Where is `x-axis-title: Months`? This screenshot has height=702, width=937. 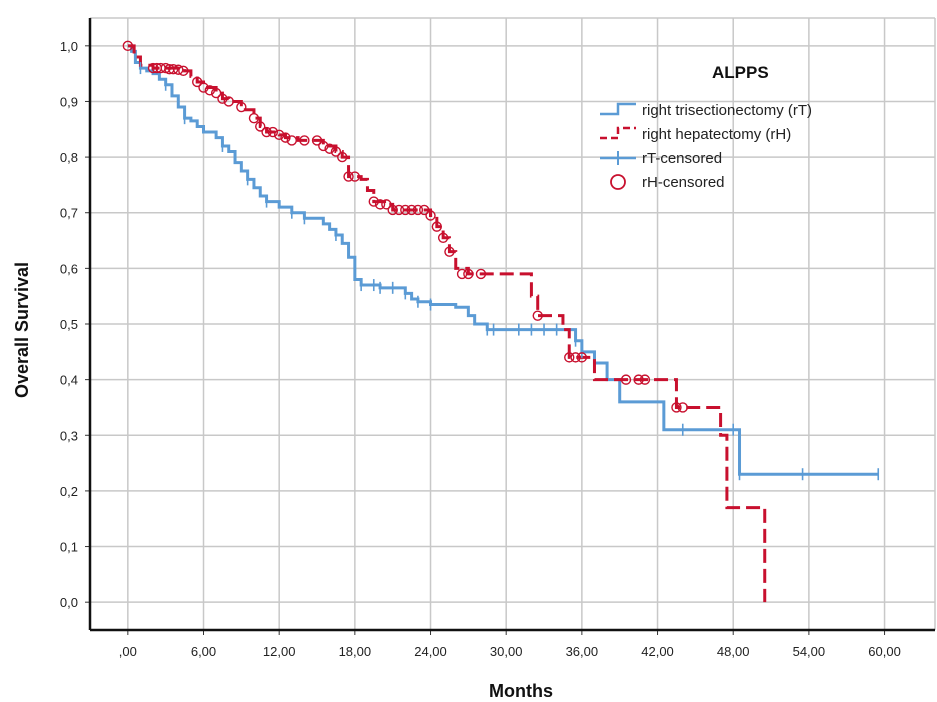
x-axis-title: Months is located at coordinates (521, 691).